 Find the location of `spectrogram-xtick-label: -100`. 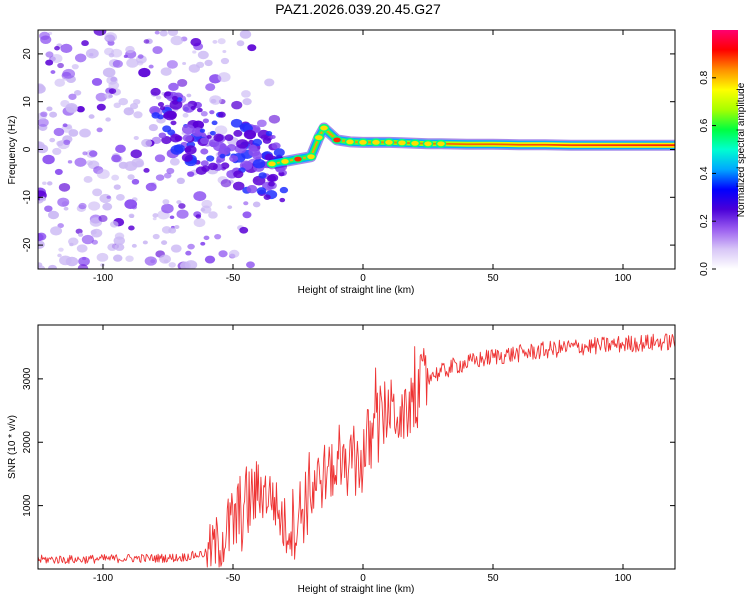

spectrogram-xtick-label: -100 is located at coordinates (103, 278).